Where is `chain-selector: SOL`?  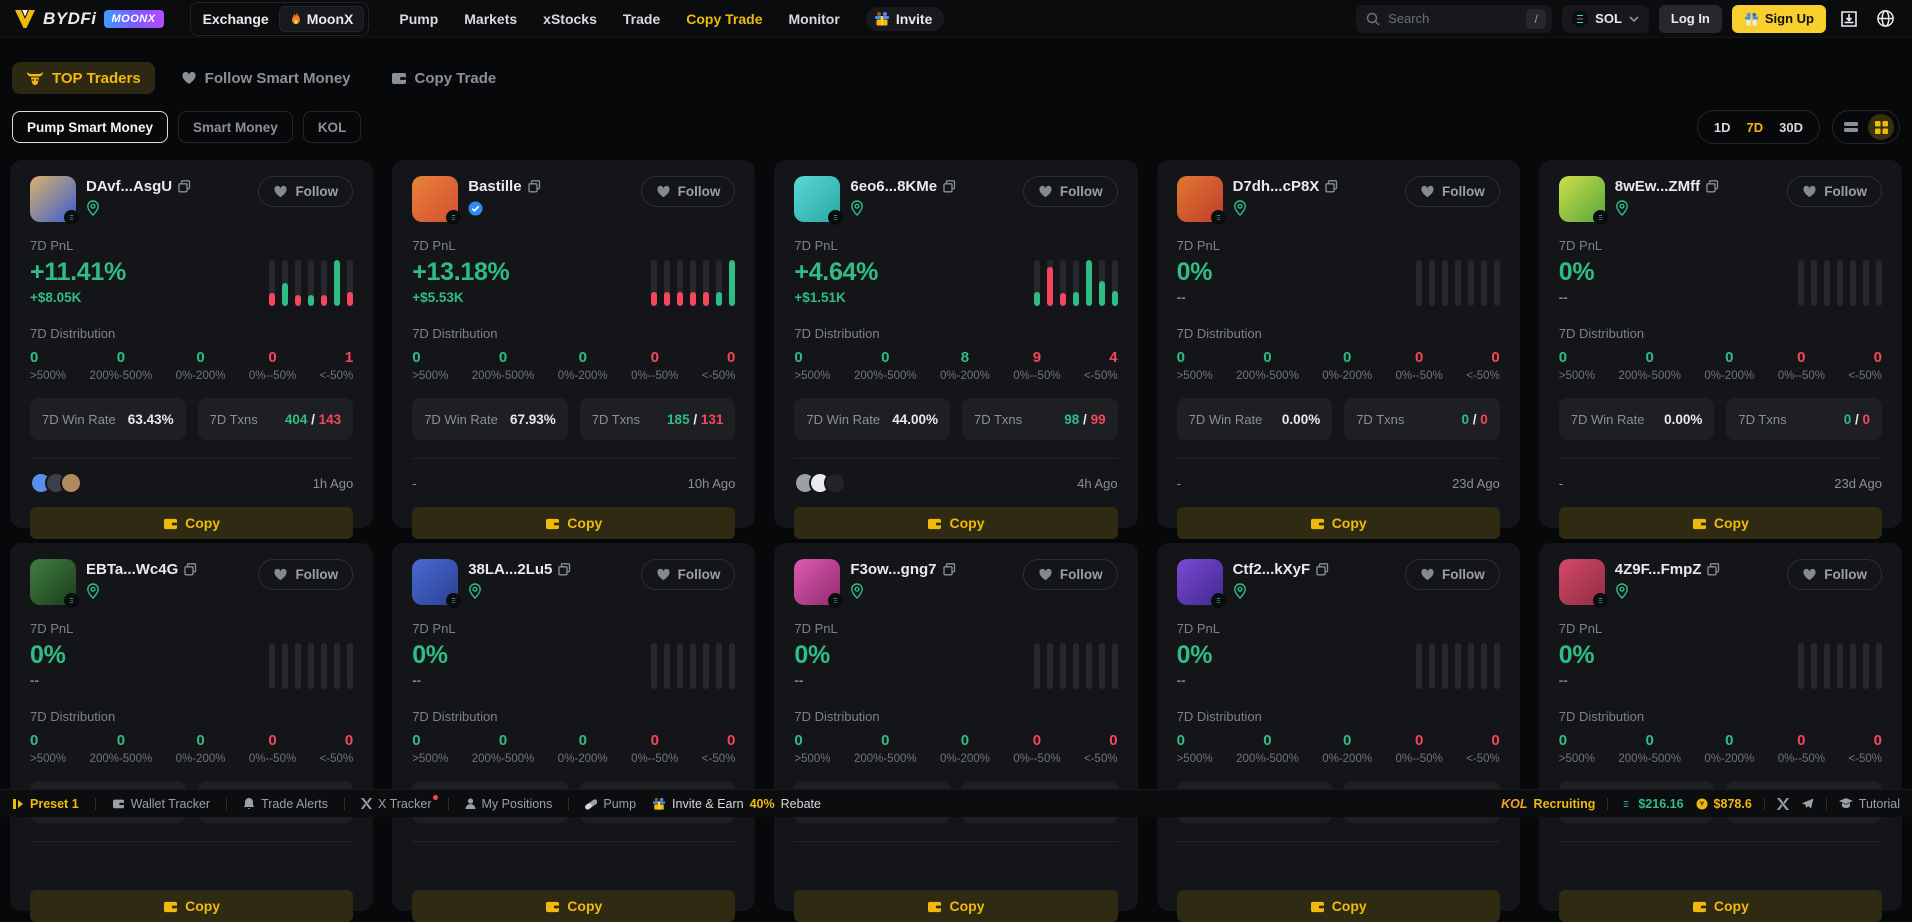
chain-selector: SOL is located at coordinates (1605, 18).